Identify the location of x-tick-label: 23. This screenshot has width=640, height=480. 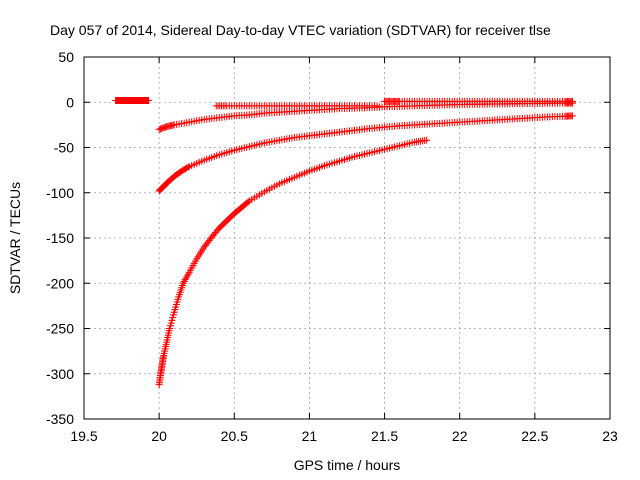
(610, 436).